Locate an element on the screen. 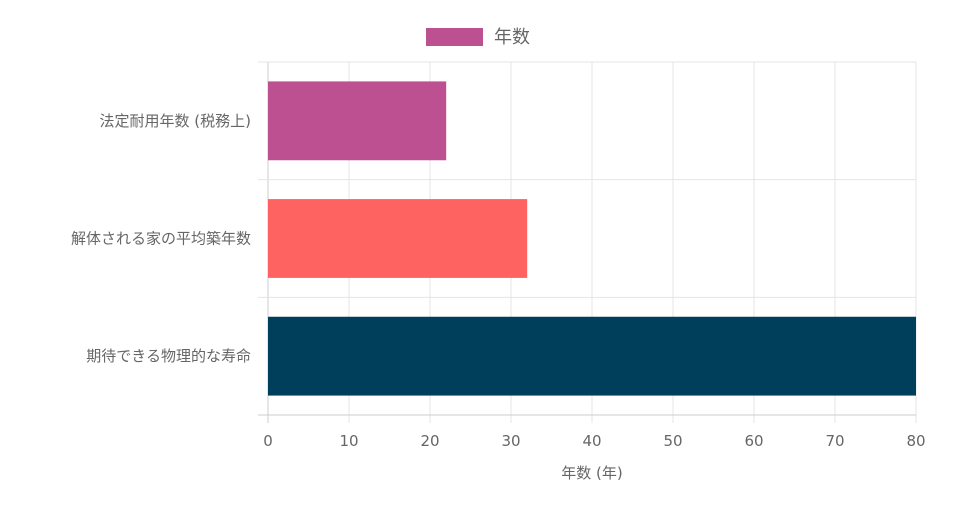  x-tick-label: 40 is located at coordinates (591, 441).